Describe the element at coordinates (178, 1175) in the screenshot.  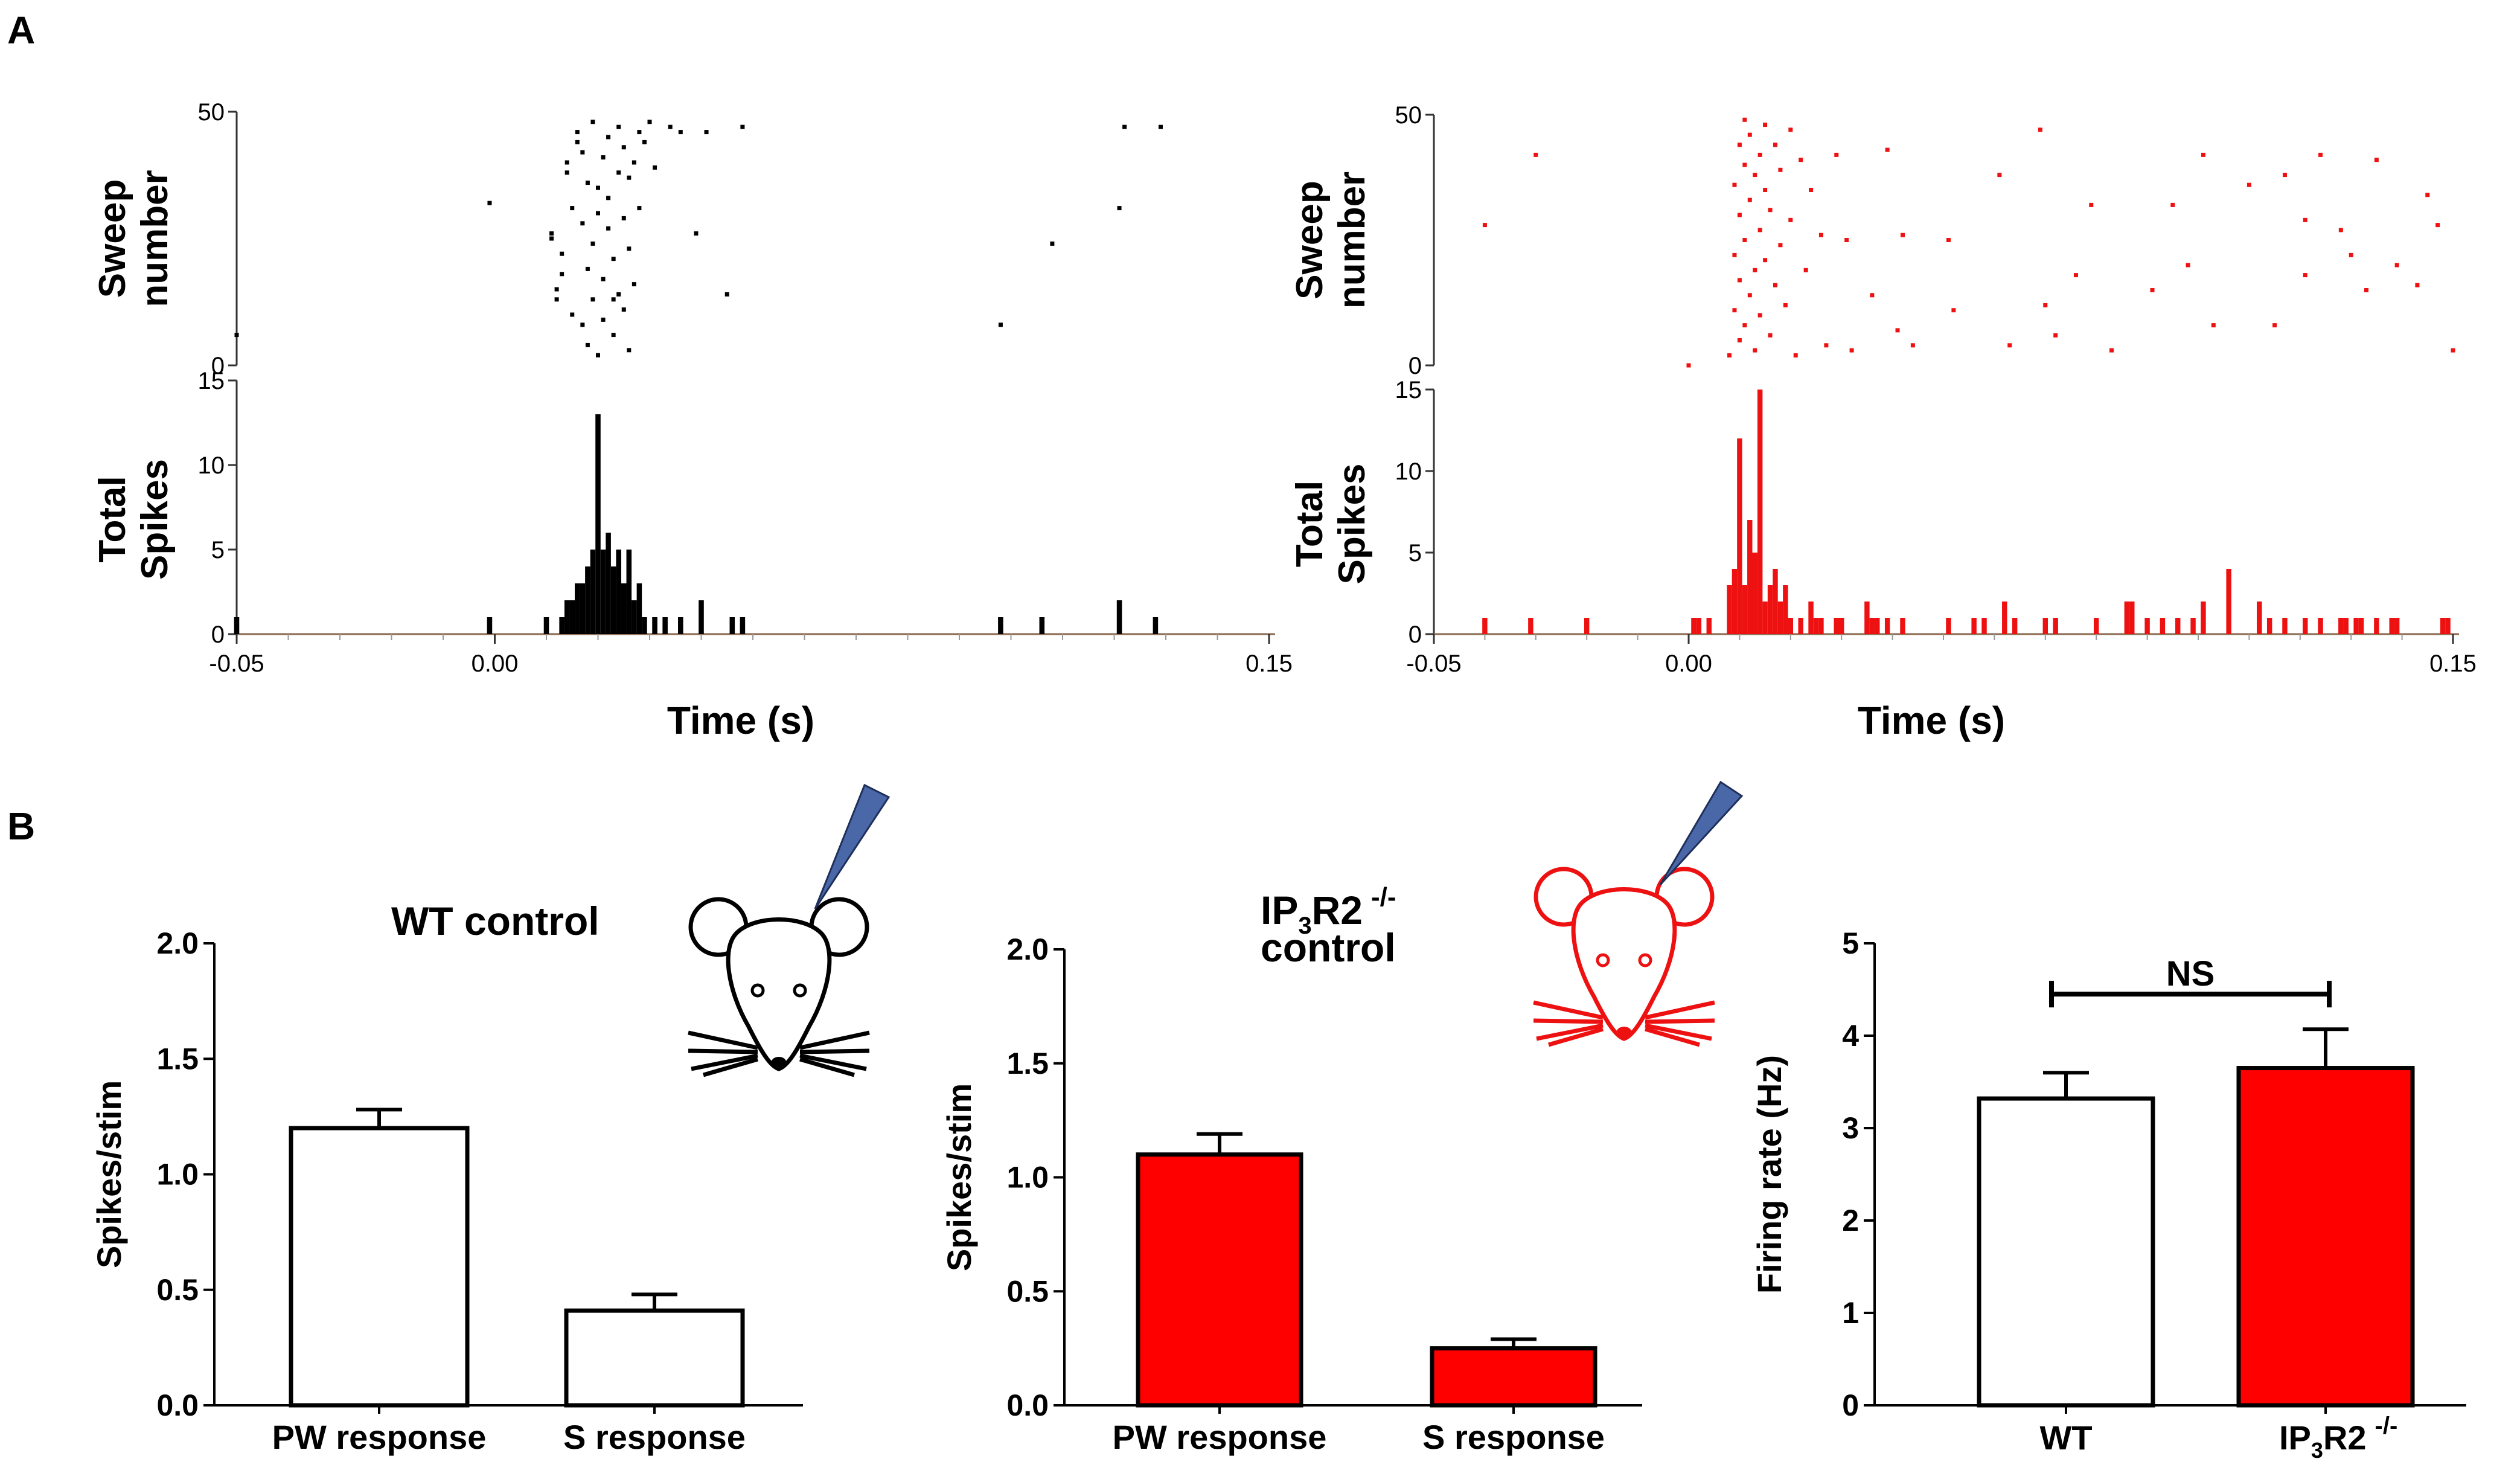
I see `bar_wt-y-tick-label: 1.0` at that location.